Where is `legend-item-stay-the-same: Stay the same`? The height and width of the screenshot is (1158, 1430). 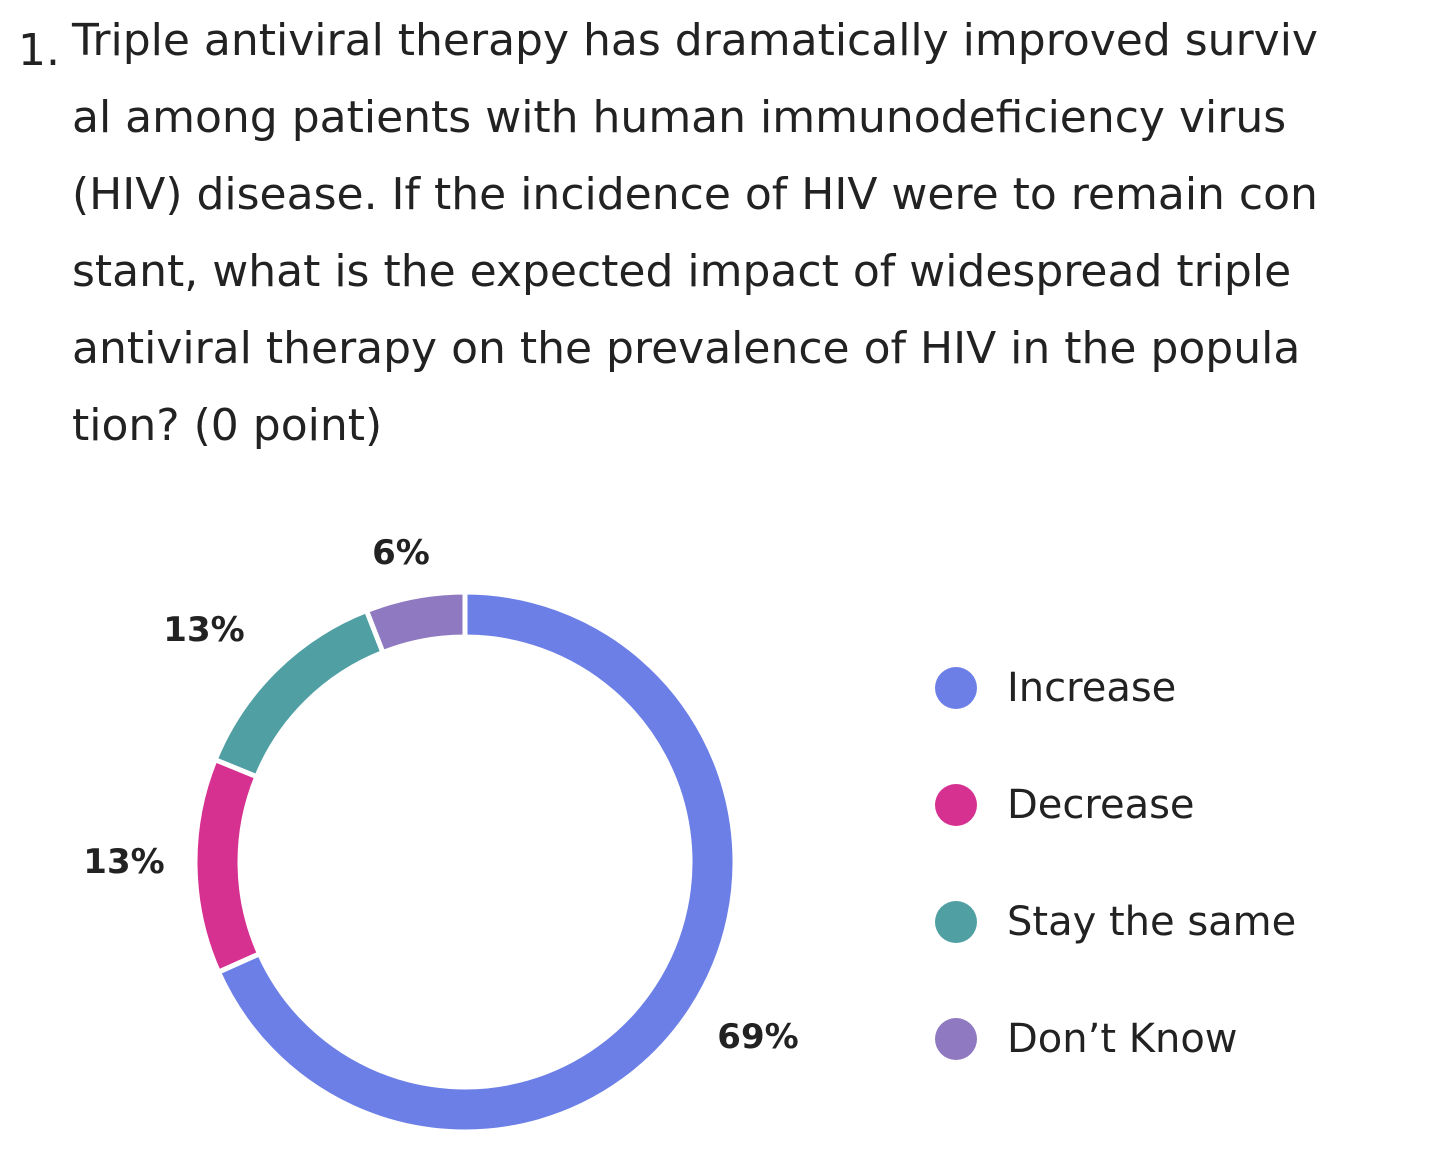 legend-item-stay-the-same: Stay the same is located at coordinates (1115, 922).